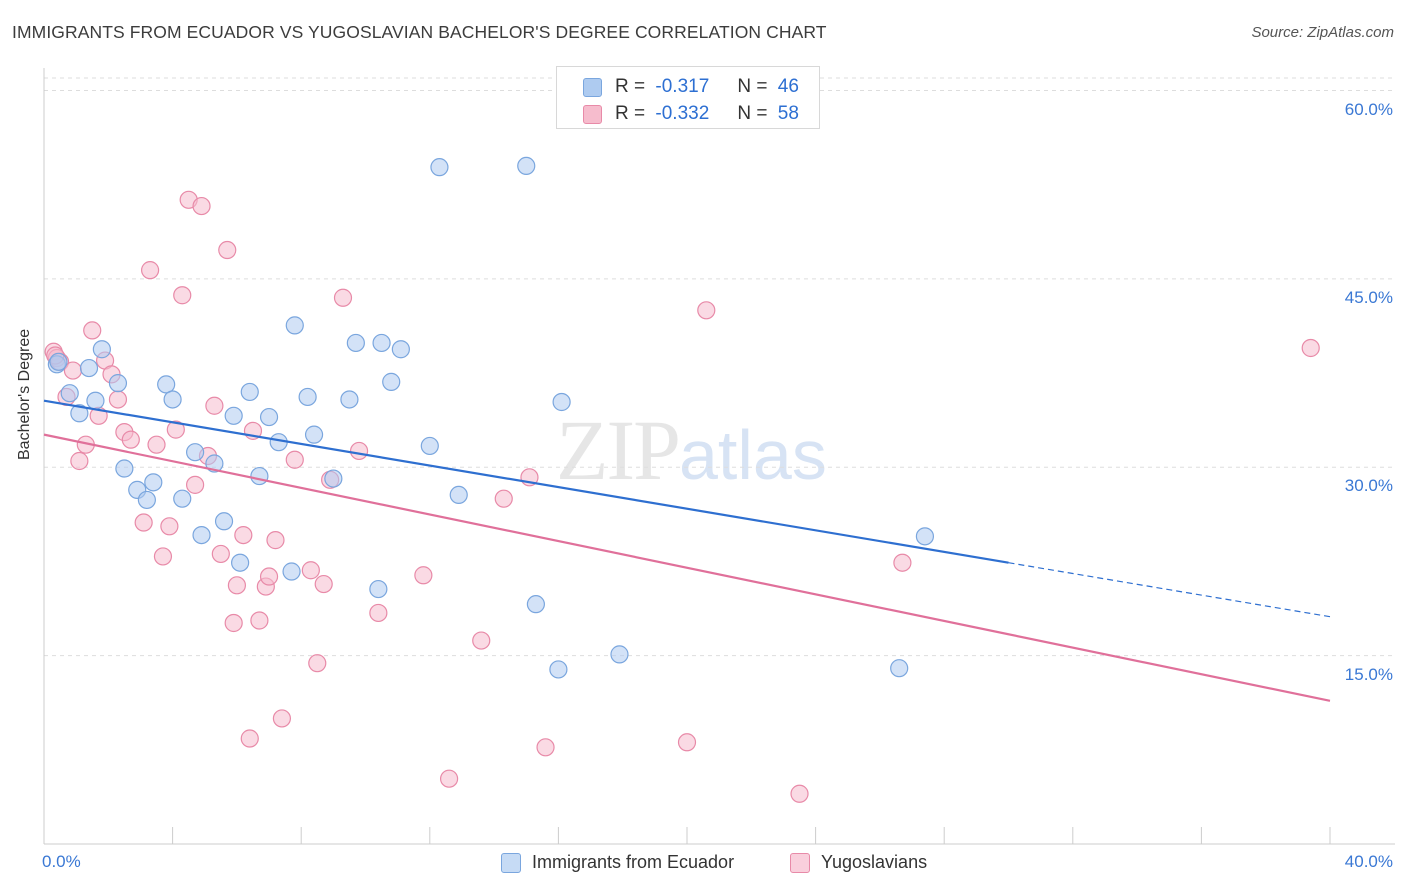 This screenshot has height=892, width=1406. I want to click on y-tick-label: 15.0%, so click(1368, 674).